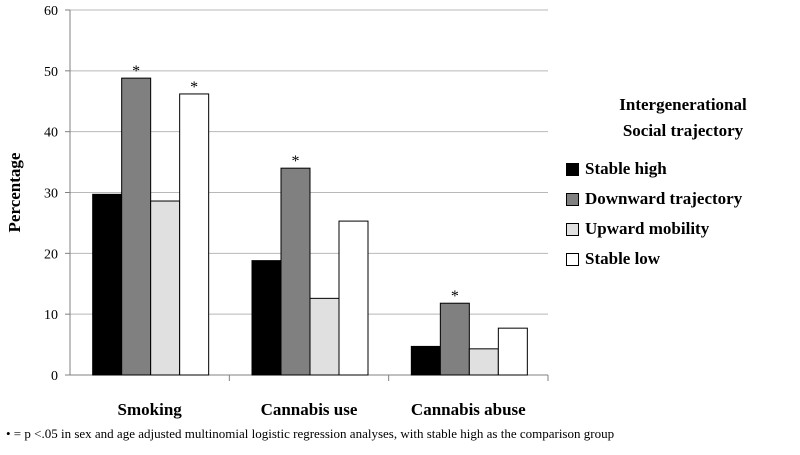 The width and height of the screenshot is (800, 455). Describe the element at coordinates (626, 168) in the screenshot. I see `legend-label: Stable high` at that location.